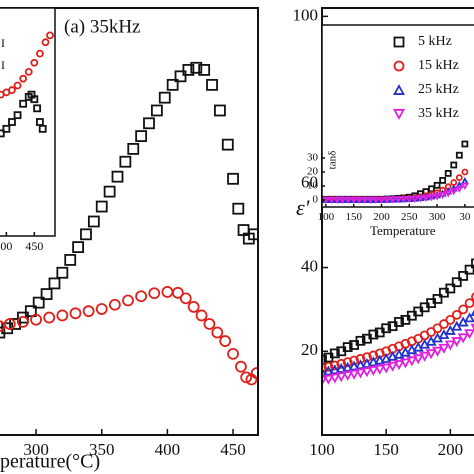  I want to click on x-tick-label: 250, so click(409, 217).